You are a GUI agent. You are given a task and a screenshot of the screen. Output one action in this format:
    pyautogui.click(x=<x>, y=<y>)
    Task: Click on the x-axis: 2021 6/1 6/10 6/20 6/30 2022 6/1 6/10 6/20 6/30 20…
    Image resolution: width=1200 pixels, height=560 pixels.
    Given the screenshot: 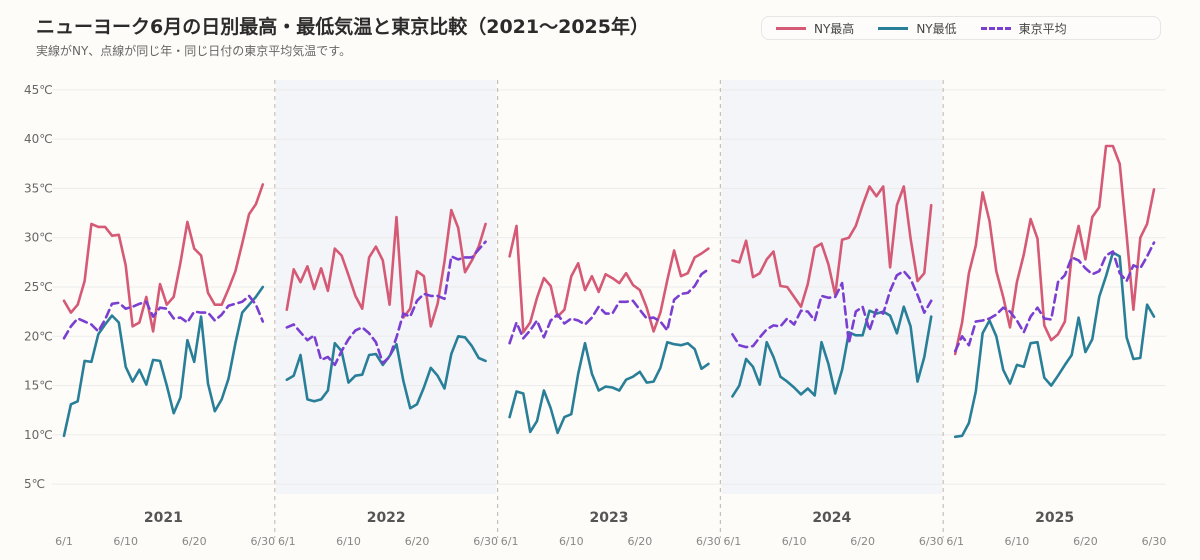 What is the action you would take?
    pyautogui.click(x=610, y=529)
    